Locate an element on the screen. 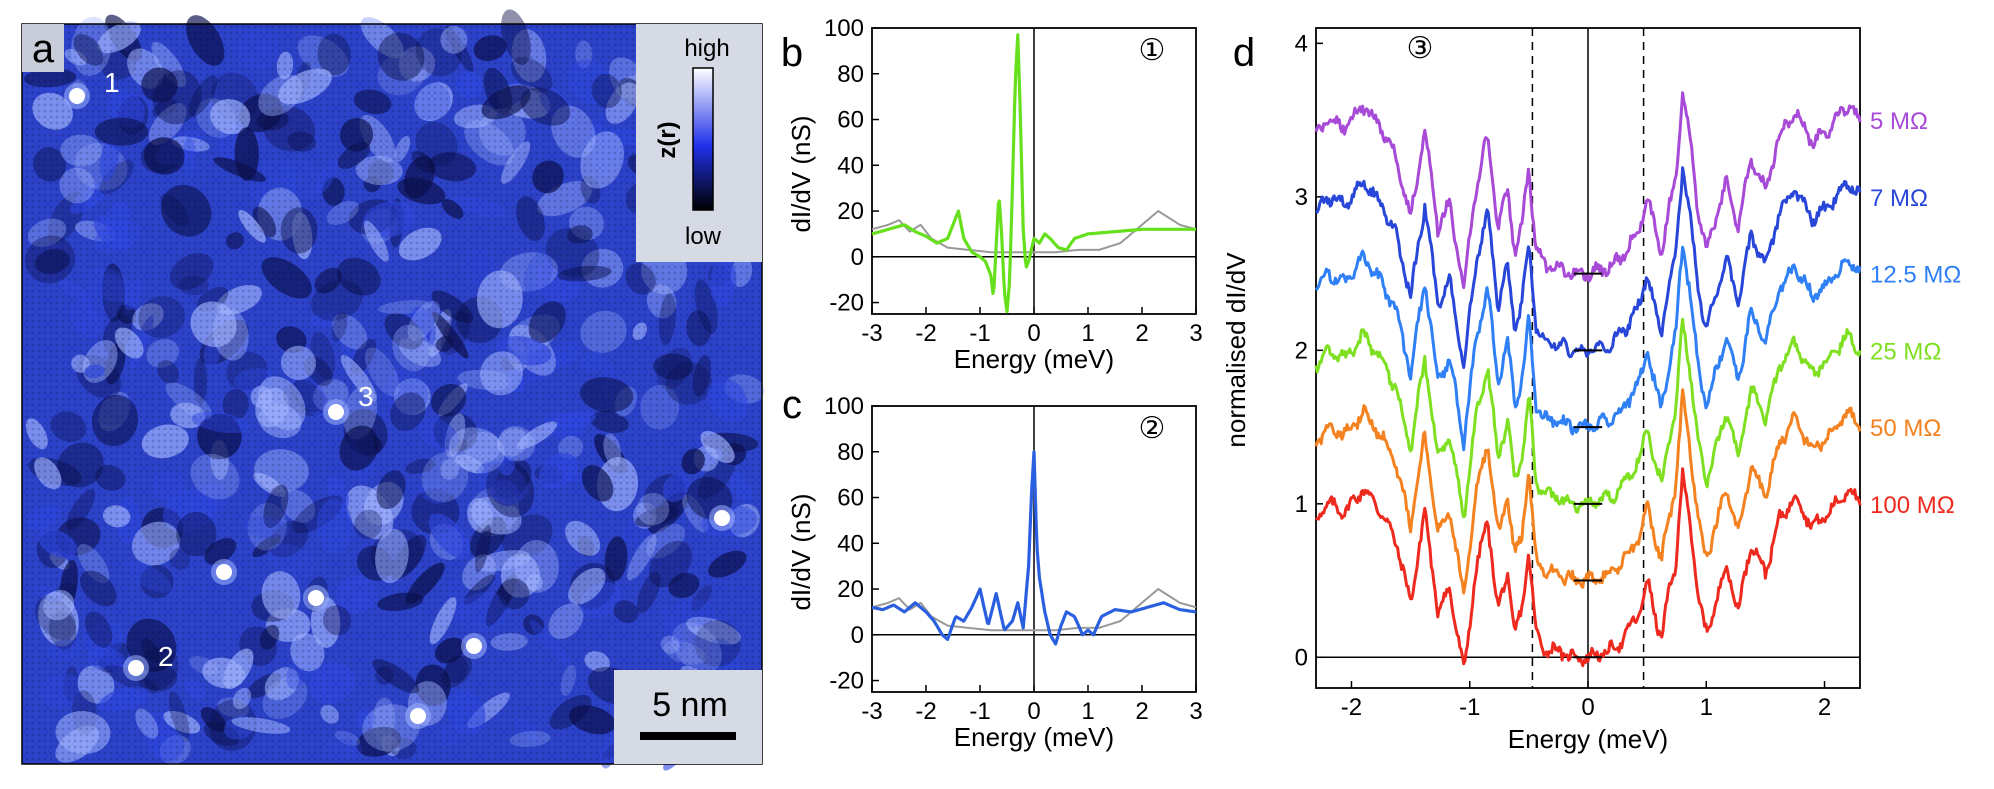  colorbar-title: z(r) is located at coordinates (667, 139).